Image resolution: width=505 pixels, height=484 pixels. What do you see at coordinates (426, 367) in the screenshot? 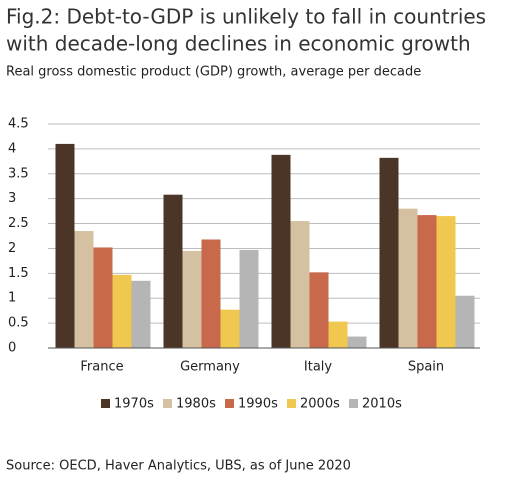
I see `x-tick-label: Spain` at bounding box center [426, 367].